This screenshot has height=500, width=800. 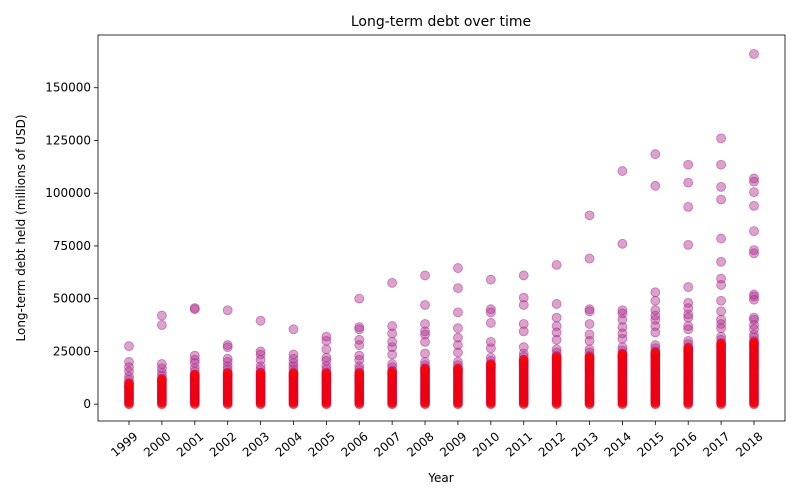 I want to click on x-tick-label: 2010, so click(x=486, y=444).